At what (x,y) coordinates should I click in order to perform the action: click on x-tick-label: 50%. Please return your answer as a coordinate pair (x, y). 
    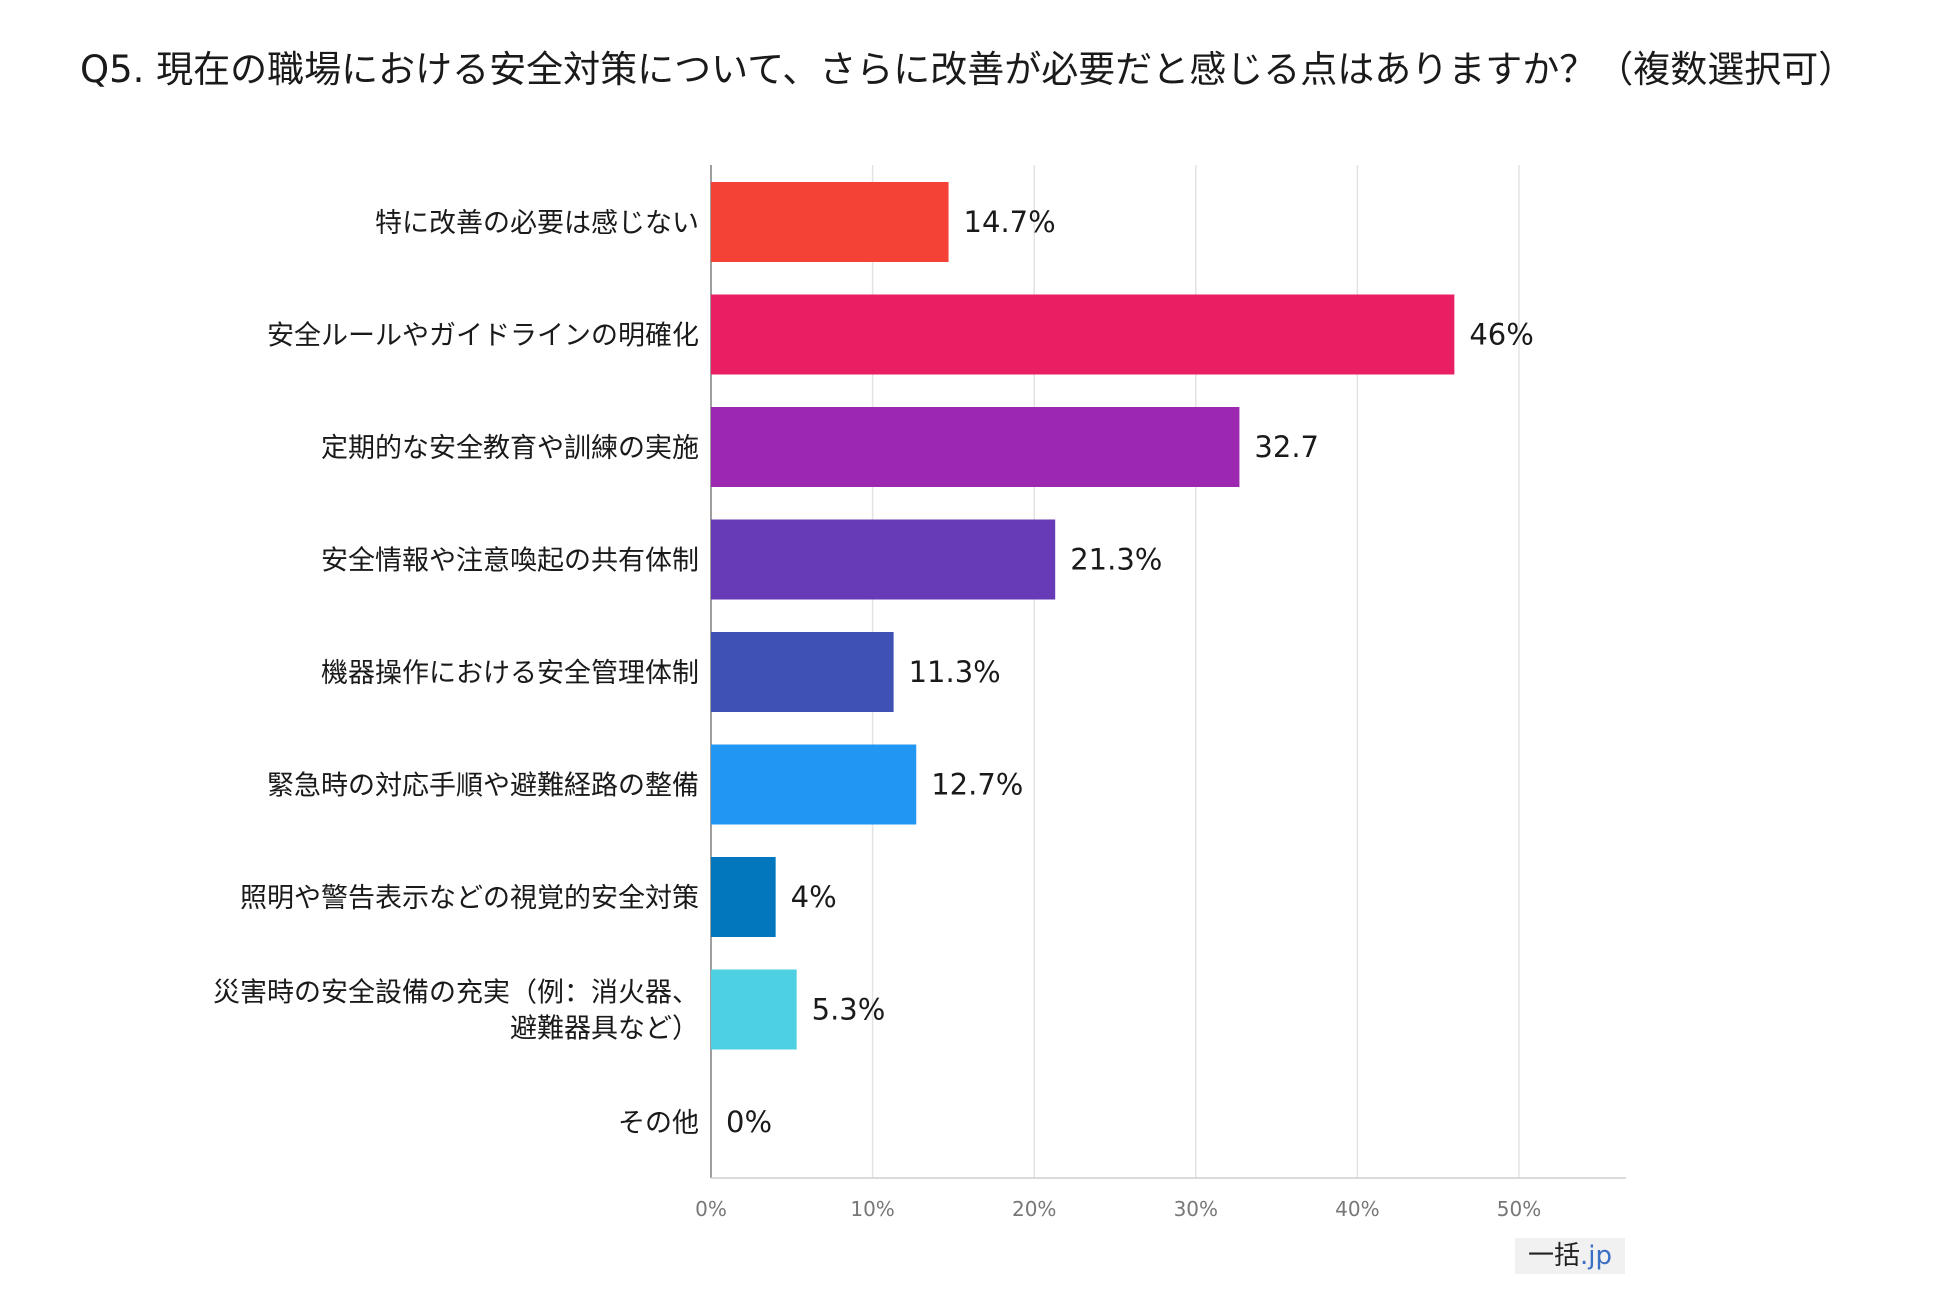
    Looking at the image, I should click on (1519, 1209).